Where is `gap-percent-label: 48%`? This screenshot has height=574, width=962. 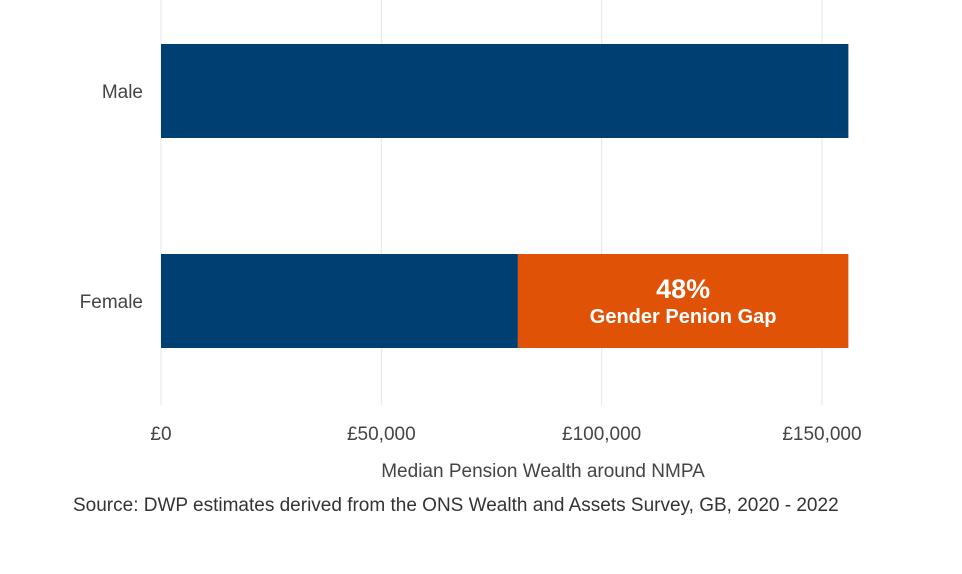 gap-percent-label: 48% is located at coordinates (683, 289).